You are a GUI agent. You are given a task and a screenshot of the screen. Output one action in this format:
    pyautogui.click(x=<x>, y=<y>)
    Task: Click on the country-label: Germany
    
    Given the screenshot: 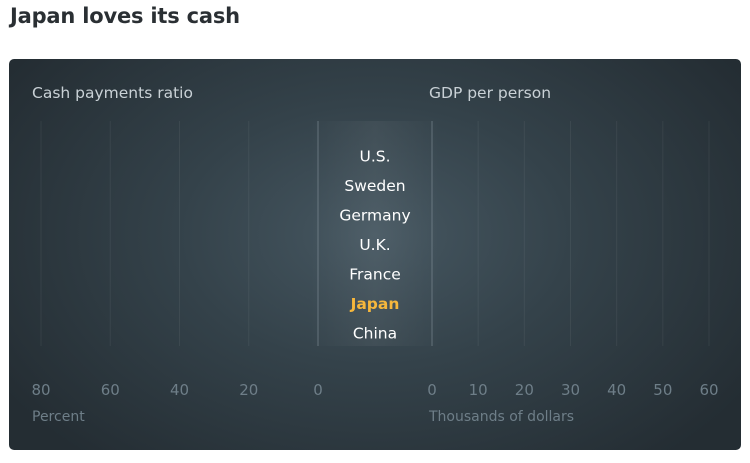 What is the action you would take?
    pyautogui.click(x=374, y=216)
    